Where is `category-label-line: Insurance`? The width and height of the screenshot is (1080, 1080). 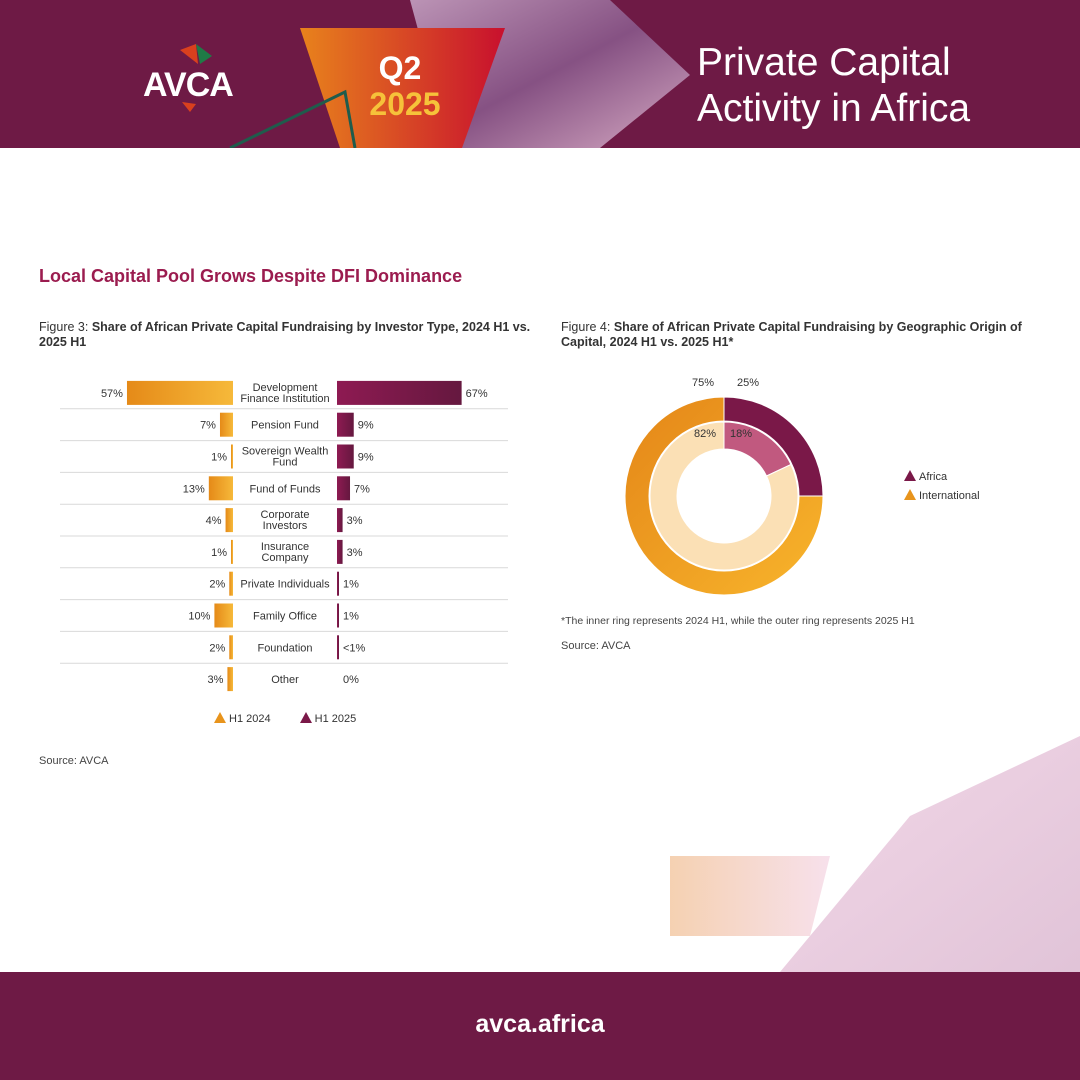 category-label-line: Insurance is located at coordinates (285, 547).